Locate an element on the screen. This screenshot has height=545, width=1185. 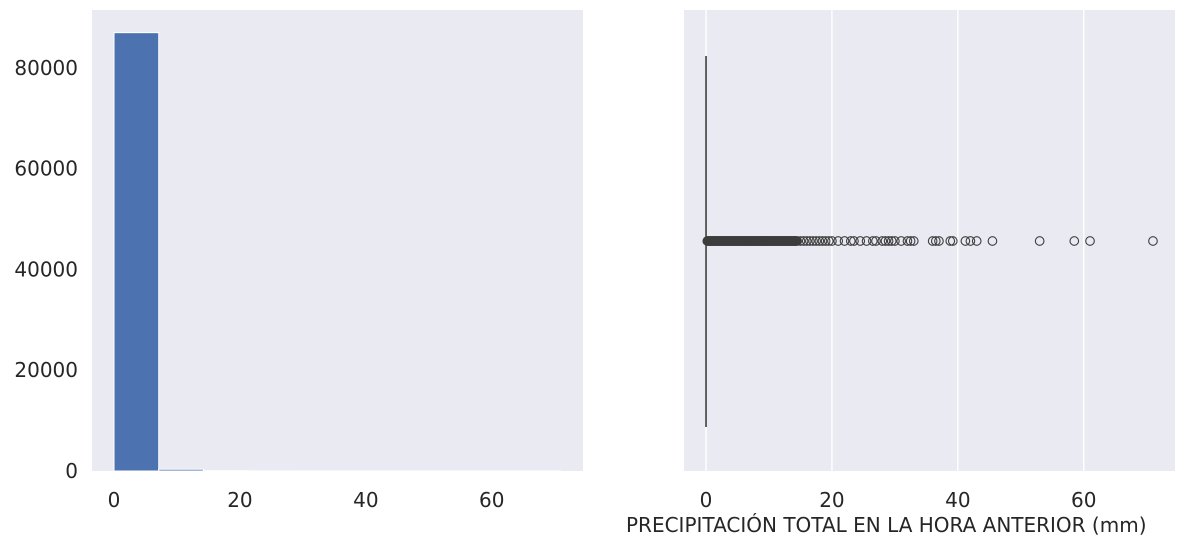
histogram-x-tick-label: 20 is located at coordinates (239, 500).